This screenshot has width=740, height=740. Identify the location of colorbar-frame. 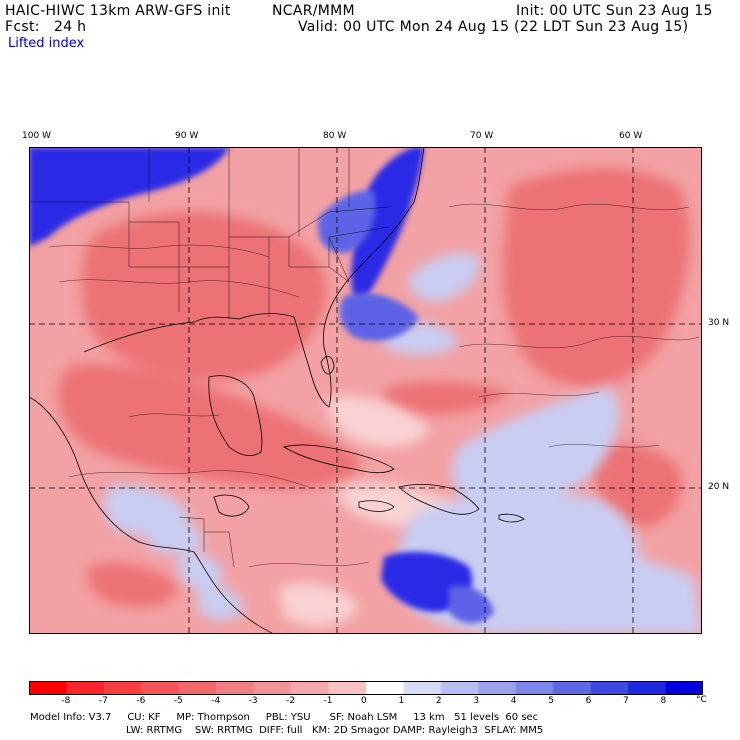
(366, 688).